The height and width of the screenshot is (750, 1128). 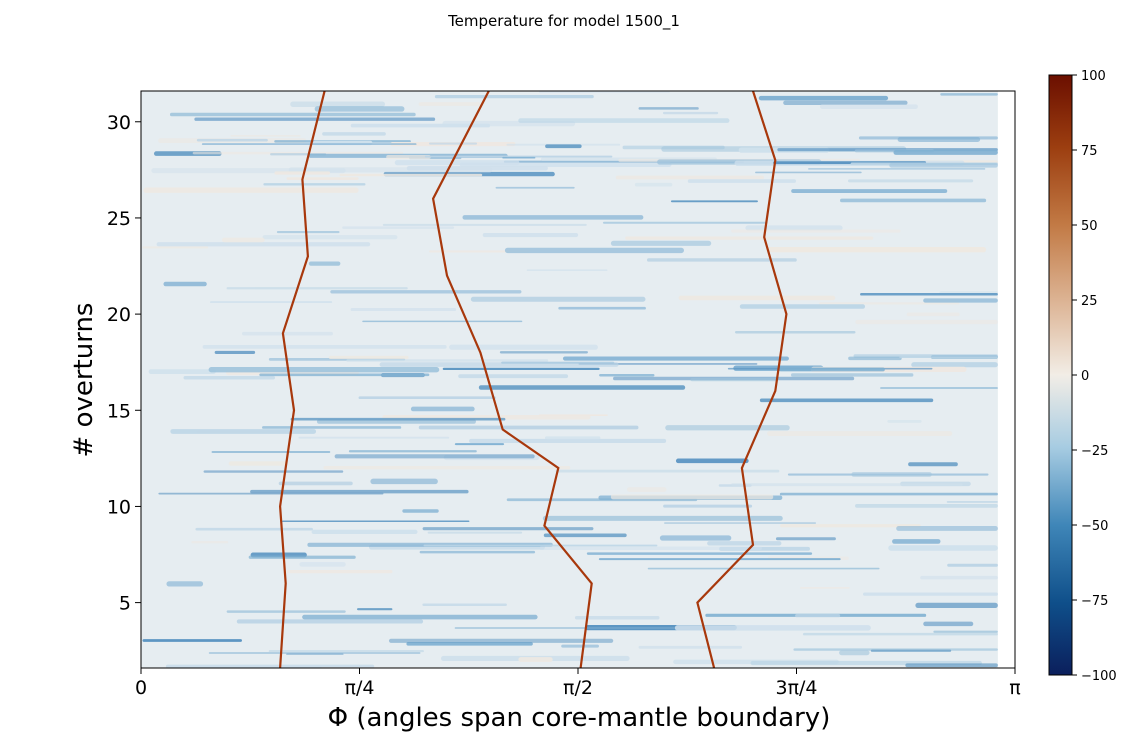 What do you see at coordinates (141, 688) in the screenshot?
I see `x-tick-label: 0` at bounding box center [141, 688].